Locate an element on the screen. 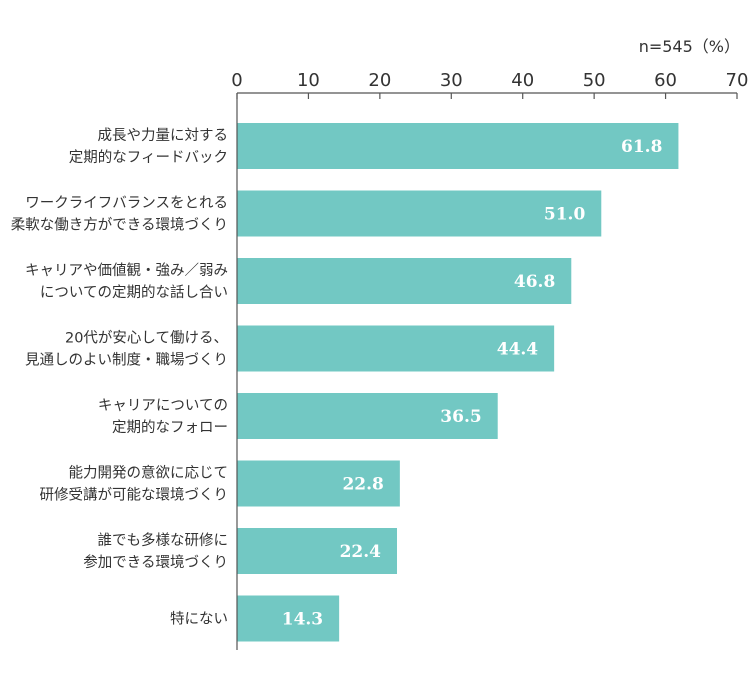 Image resolution: width=750 pixels, height=700 pixels. x-tick-label: 40 is located at coordinates (522, 80).